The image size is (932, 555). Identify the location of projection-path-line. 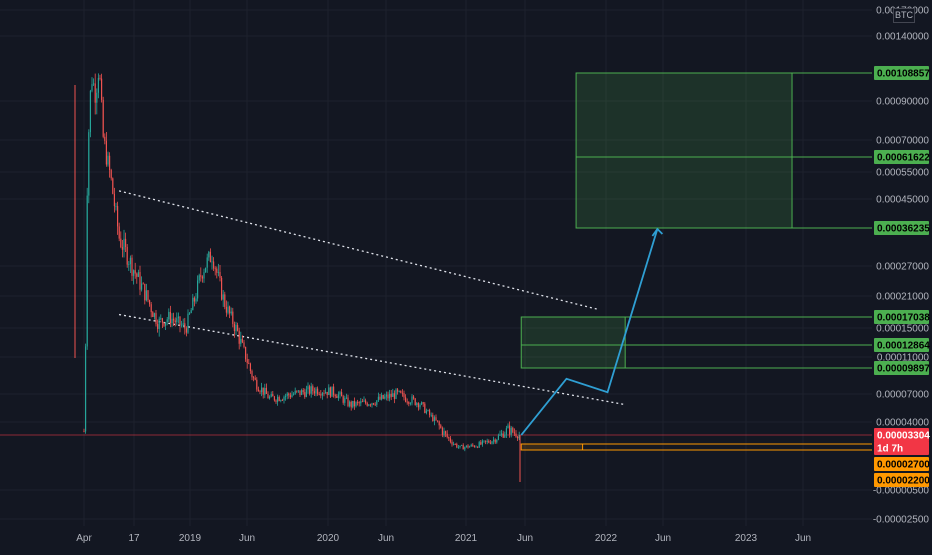
(589, 332).